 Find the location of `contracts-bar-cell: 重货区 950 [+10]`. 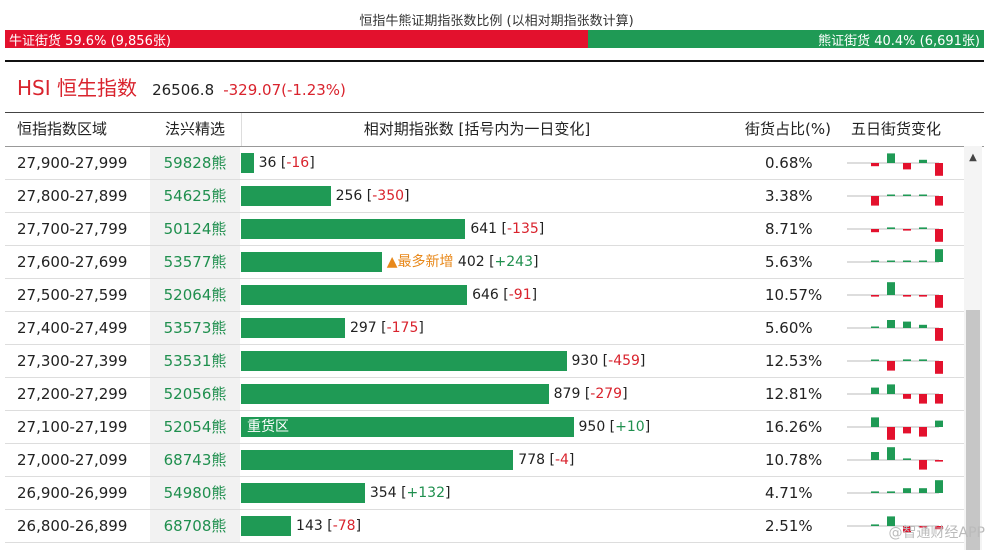

contracts-bar-cell: 重货区 950 [+10] is located at coordinates (491, 427).